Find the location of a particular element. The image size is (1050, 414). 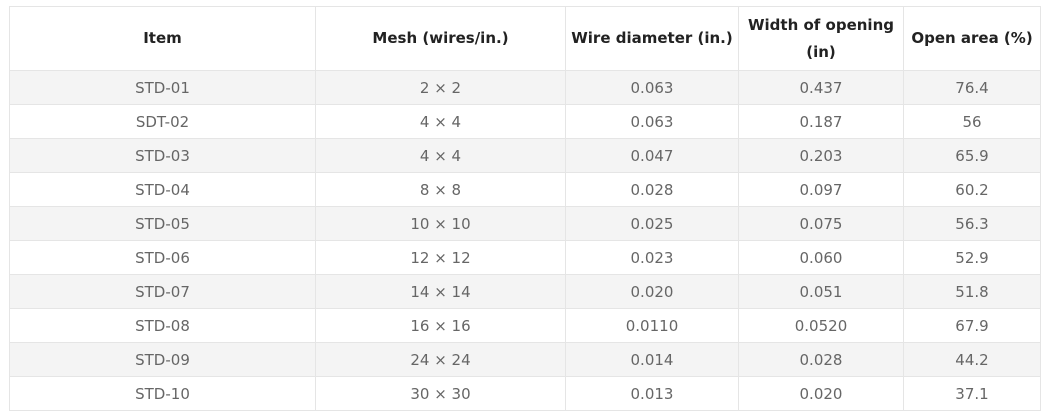

cell-item: STD-06 is located at coordinates (162, 257).